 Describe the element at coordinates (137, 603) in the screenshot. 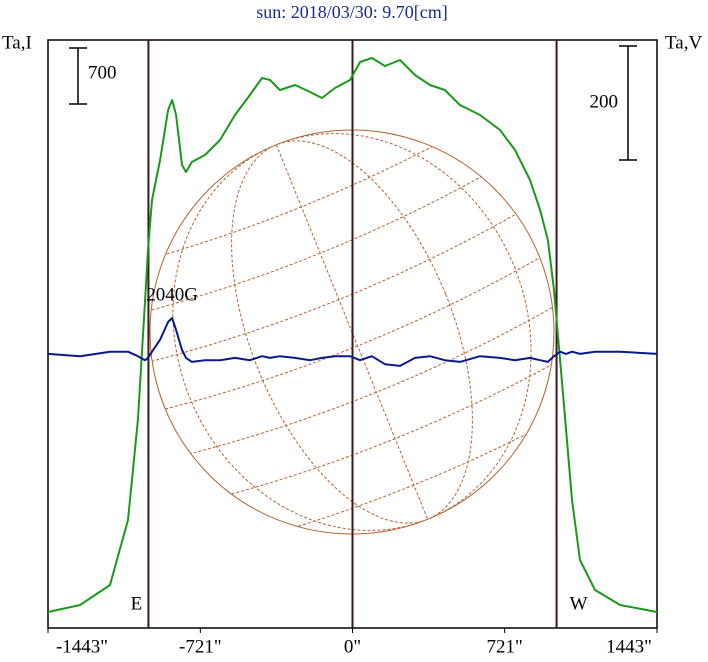

I see `limb-label: E` at that location.